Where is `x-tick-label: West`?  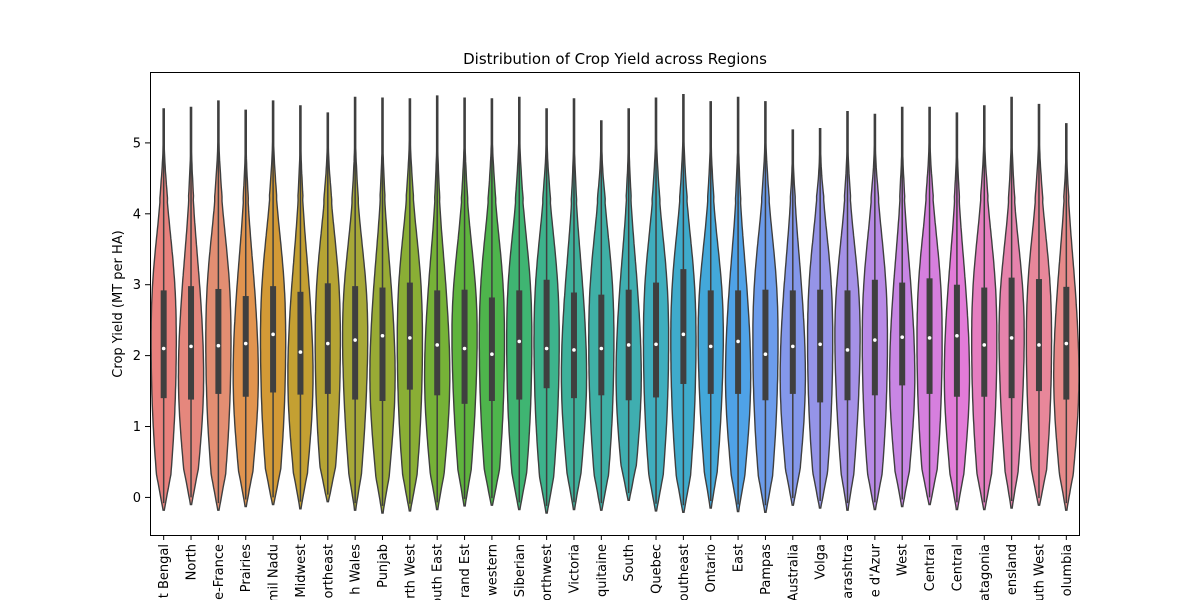 x-tick-label: West is located at coordinates (903, 560).